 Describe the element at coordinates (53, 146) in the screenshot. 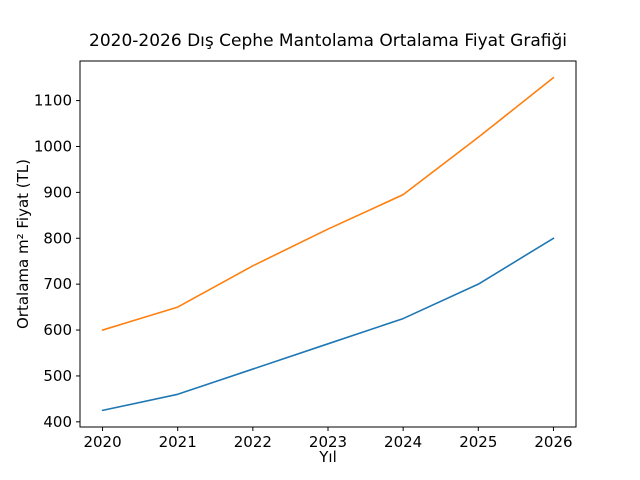

I see `y-tick-label: 1000` at that location.